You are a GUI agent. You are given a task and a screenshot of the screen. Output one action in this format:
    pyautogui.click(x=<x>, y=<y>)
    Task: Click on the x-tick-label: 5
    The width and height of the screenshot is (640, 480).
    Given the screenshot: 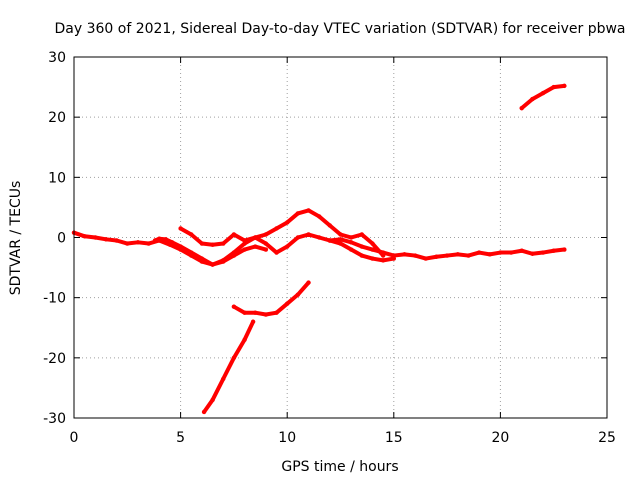 What is the action you would take?
    pyautogui.click(x=180, y=438)
    